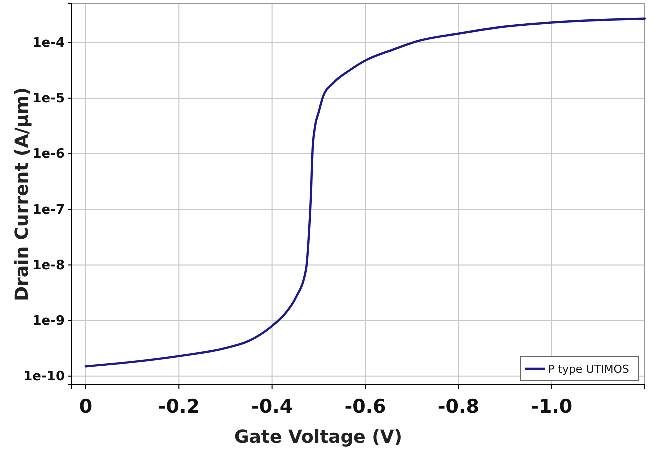  What do you see at coordinates (86, 407) in the screenshot?
I see `x-tick-label: 0` at bounding box center [86, 407].